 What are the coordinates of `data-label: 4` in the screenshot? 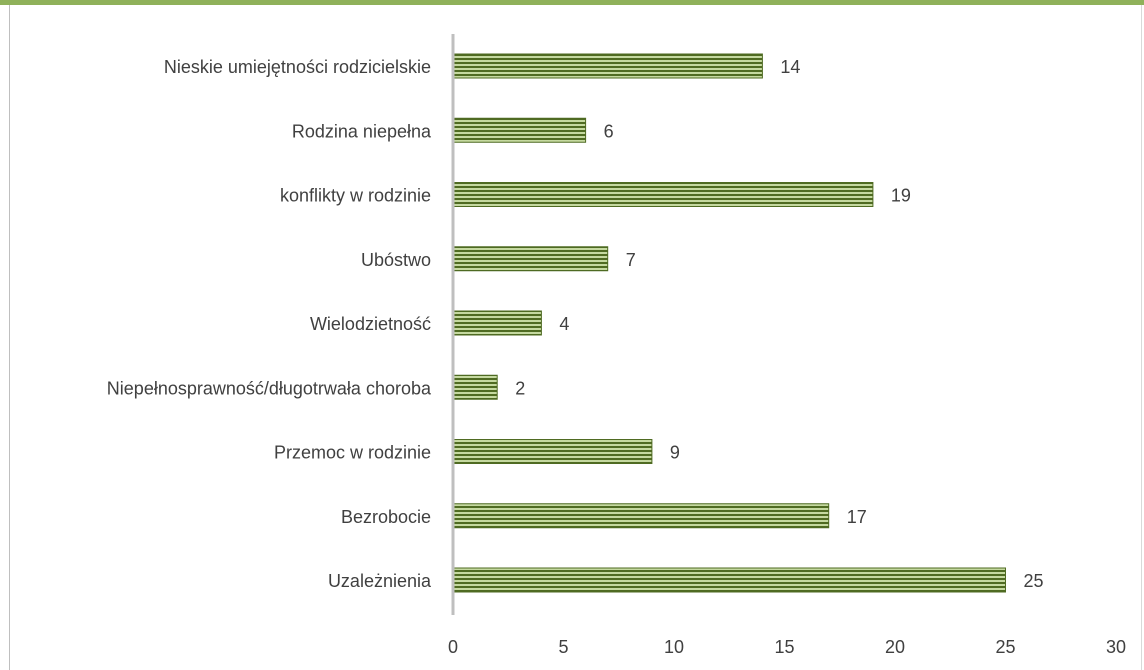 It's located at (564, 324).